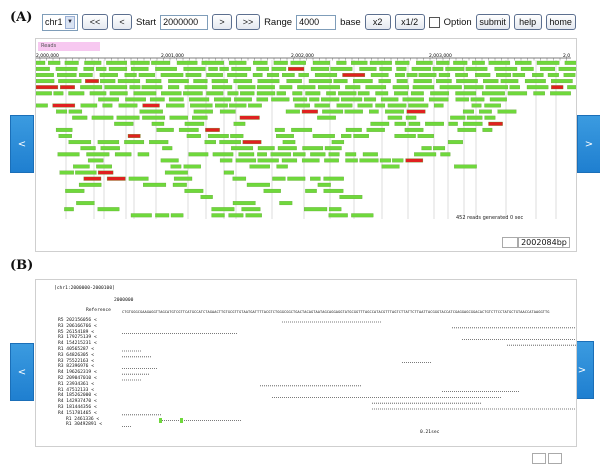 Image resolution: width=600 pixels, height=470 pixels. What do you see at coordinates (76, 349) in the screenshot?
I see `read-label: R1 40565287 <` at bounding box center [76, 349].